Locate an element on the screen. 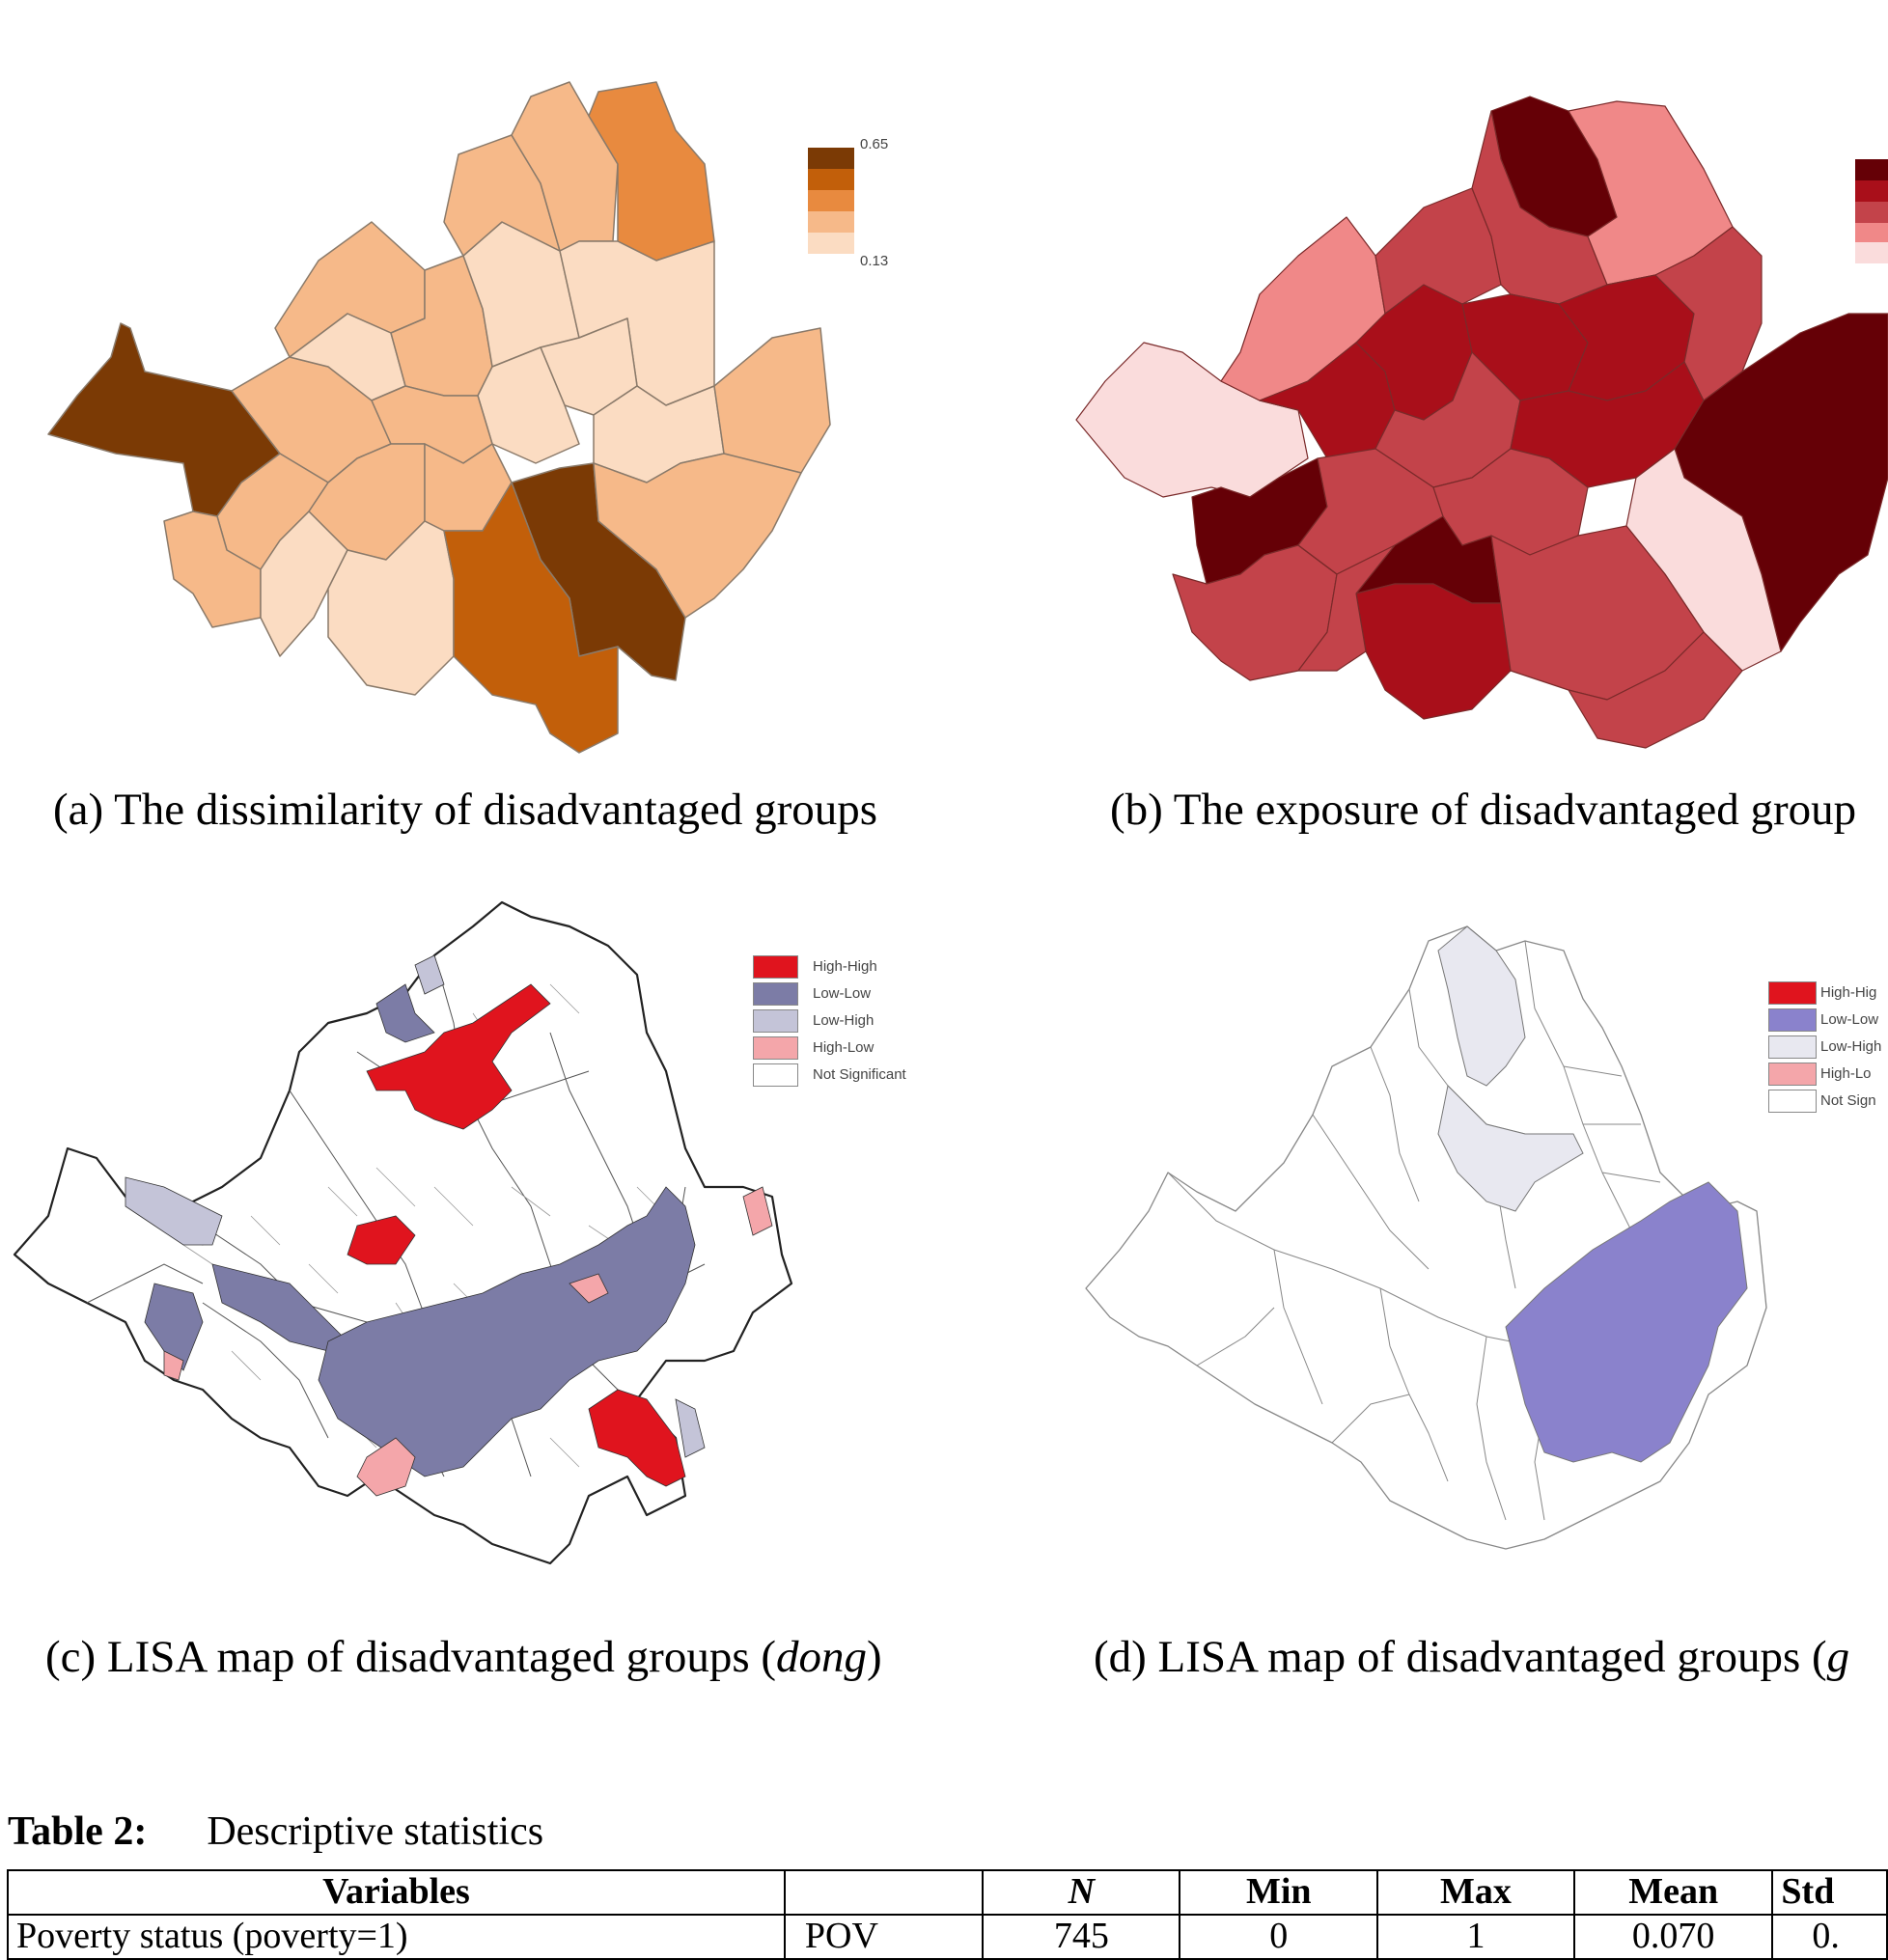  legend-c-label-2: Low-Low is located at coordinates (842, 993).